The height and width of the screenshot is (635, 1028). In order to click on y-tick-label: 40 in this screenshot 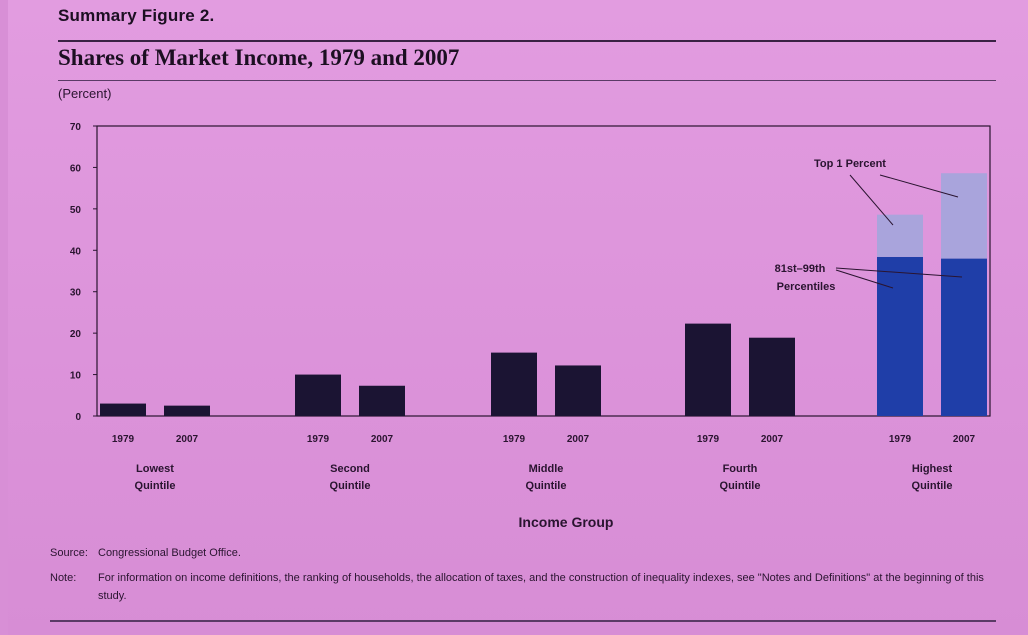, I will do `click(76, 251)`.